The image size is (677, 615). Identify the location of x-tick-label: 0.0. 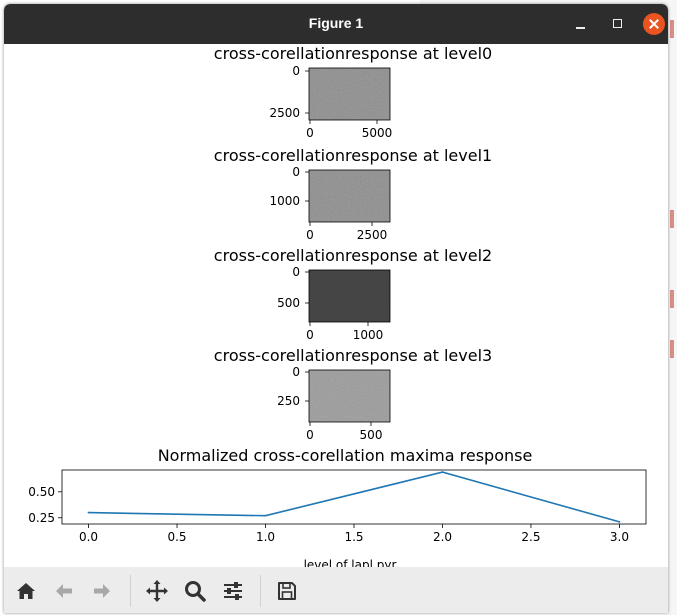
(88, 537).